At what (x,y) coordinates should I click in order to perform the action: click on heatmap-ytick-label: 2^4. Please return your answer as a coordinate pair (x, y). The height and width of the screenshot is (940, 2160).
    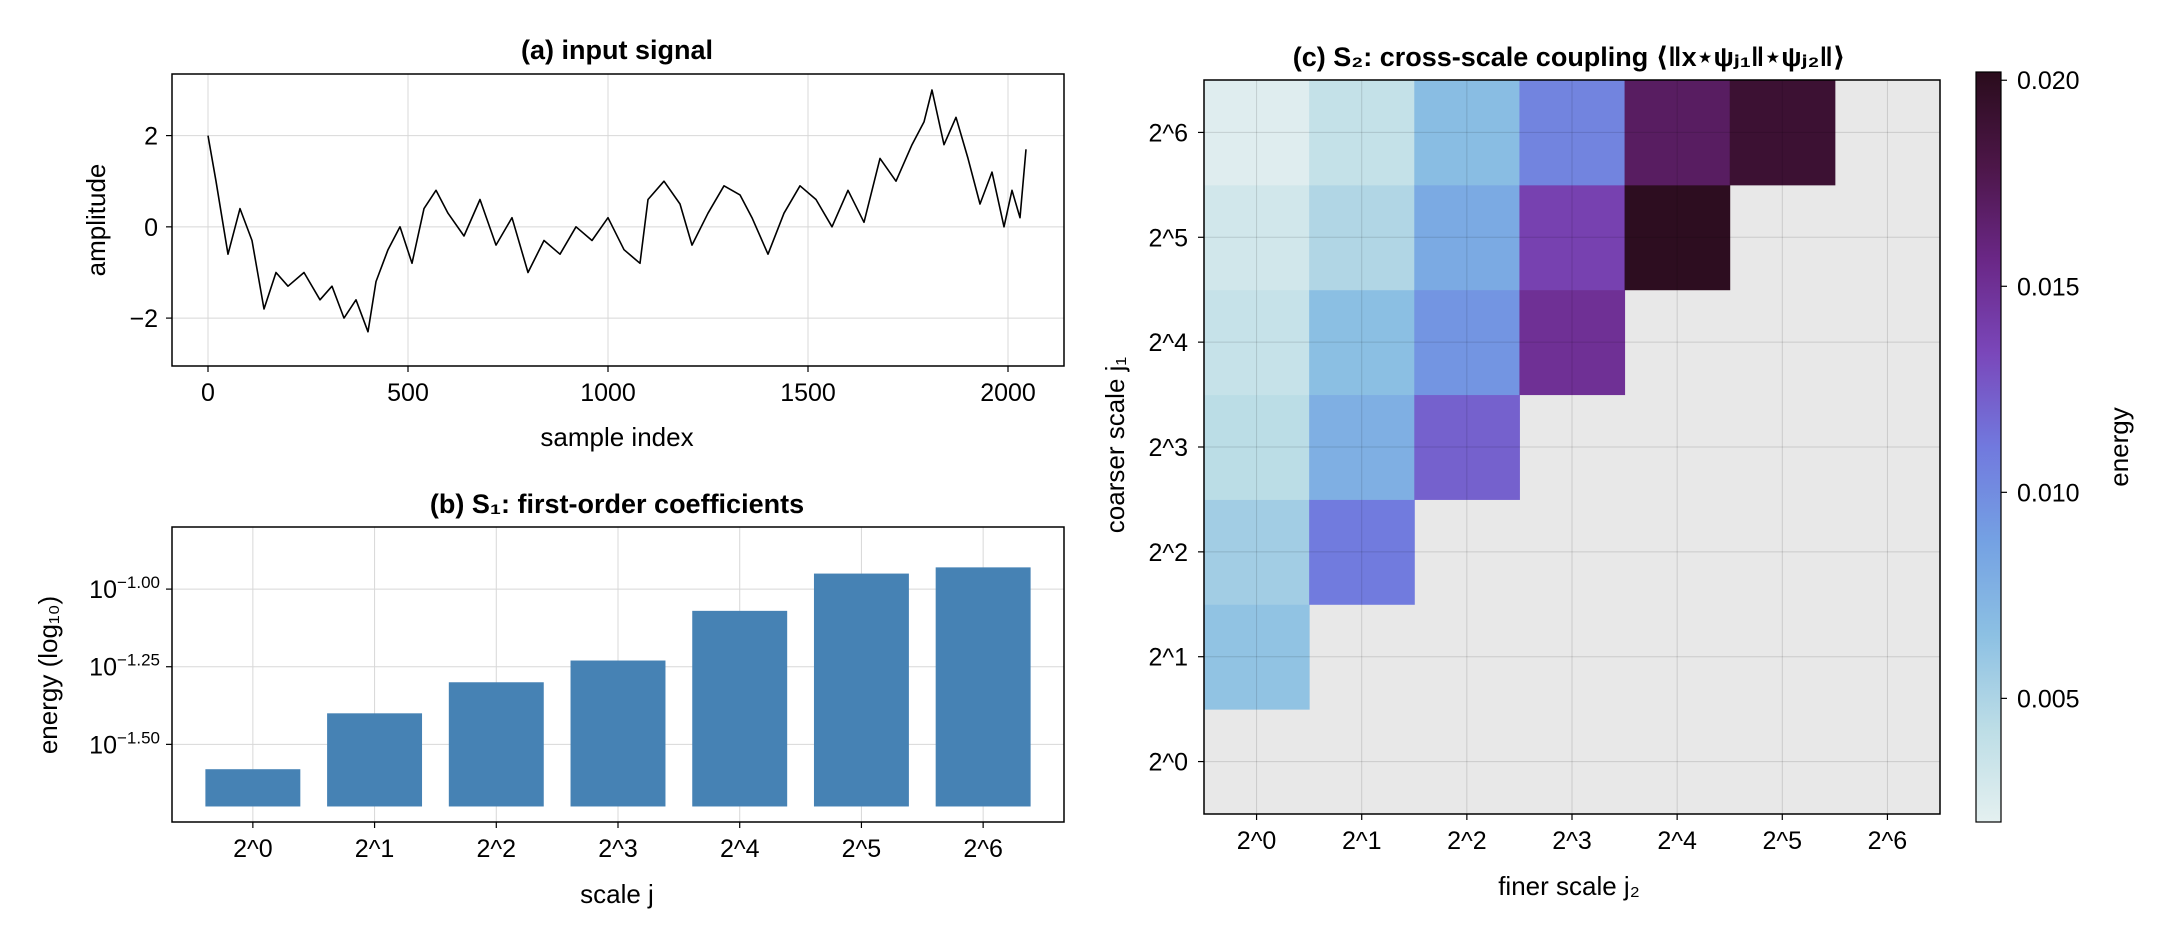
    Looking at the image, I should click on (1168, 343).